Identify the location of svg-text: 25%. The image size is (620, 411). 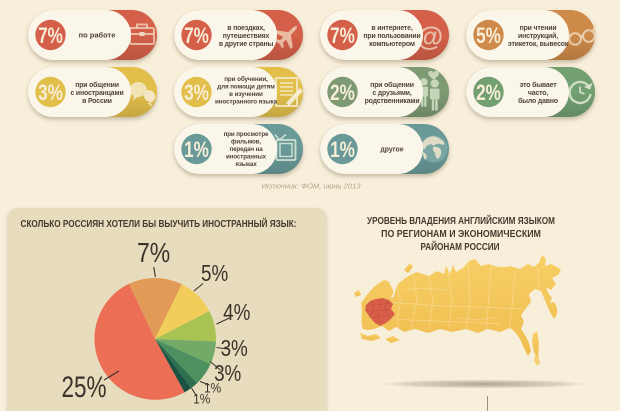
(83, 387).